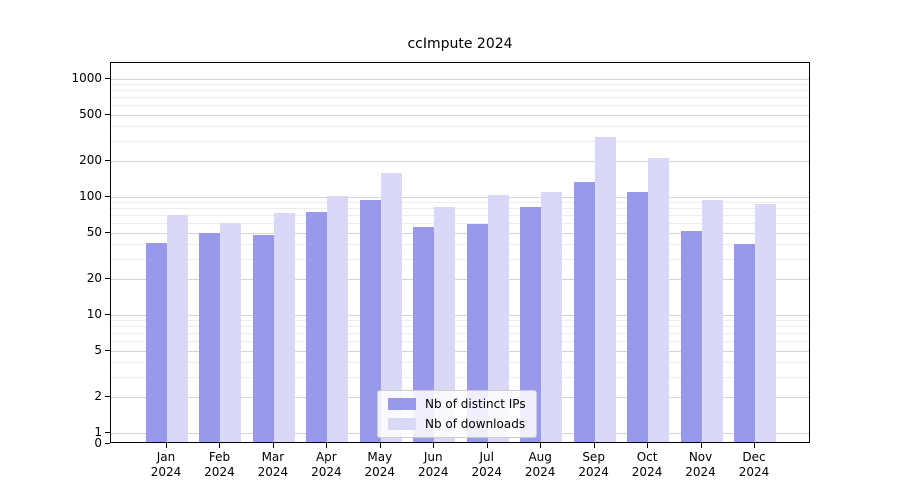 The image size is (900, 500). Describe the element at coordinates (98, 443) in the screenshot. I see `y-tick-label: 0` at that location.